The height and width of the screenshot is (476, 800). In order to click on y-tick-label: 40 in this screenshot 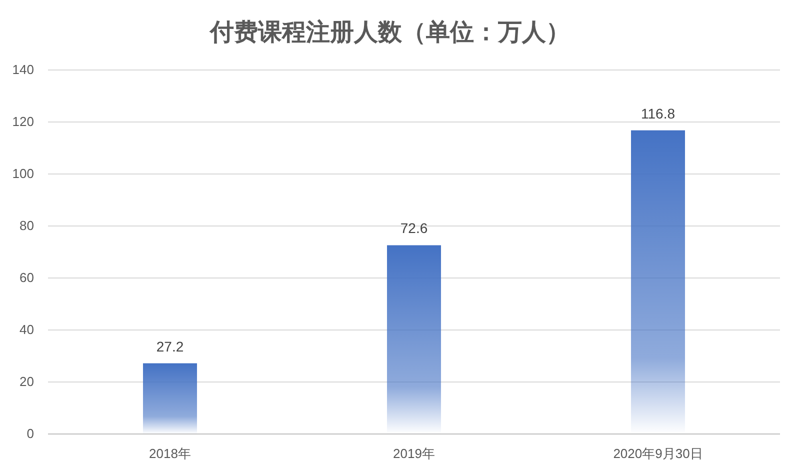, I will do `click(27, 329)`.